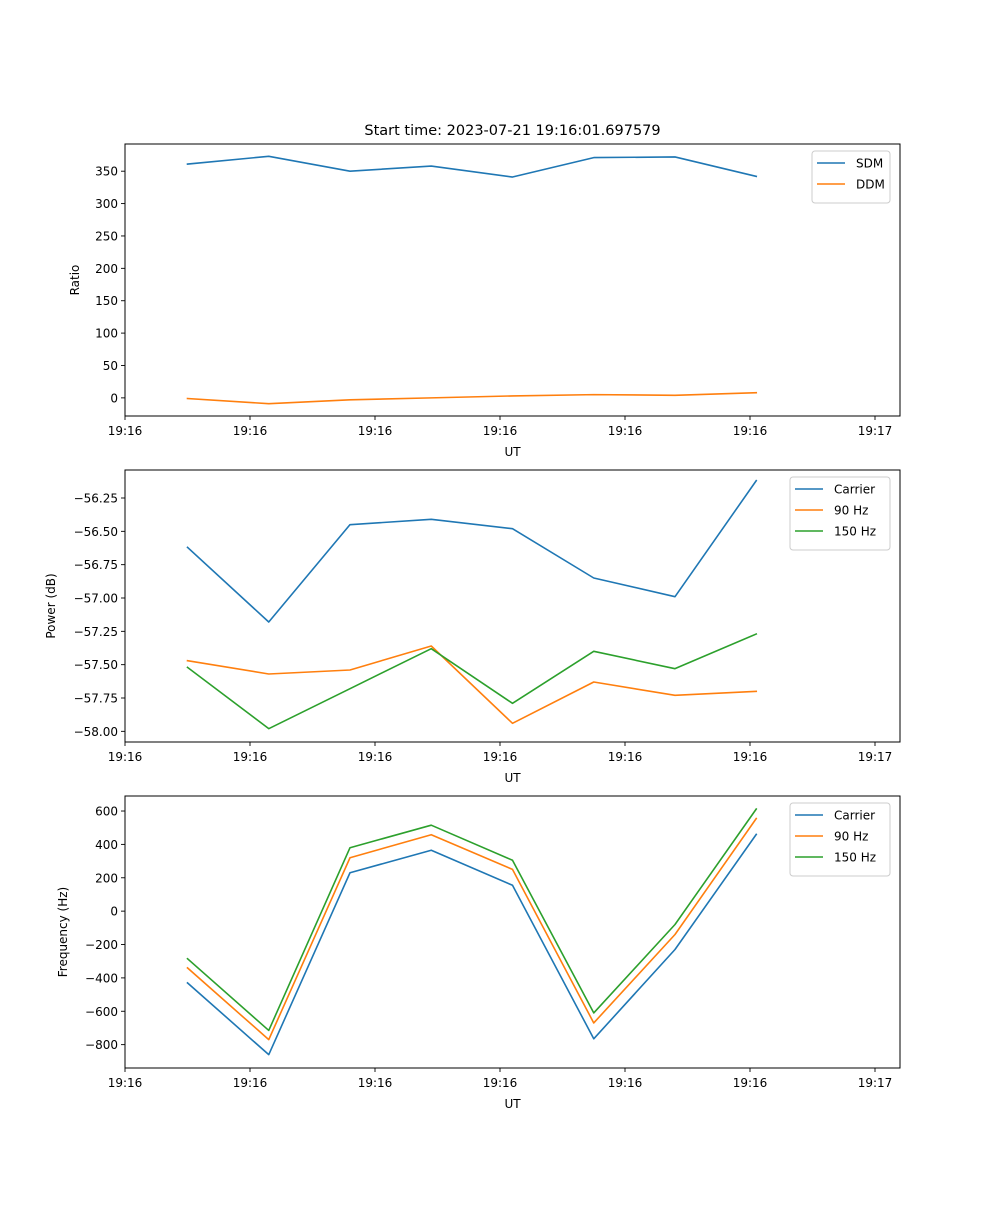 This screenshot has height=1205, width=1000. What do you see at coordinates (106, 334) in the screenshot?
I see `y-tick-label: 100` at bounding box center [106, 334].